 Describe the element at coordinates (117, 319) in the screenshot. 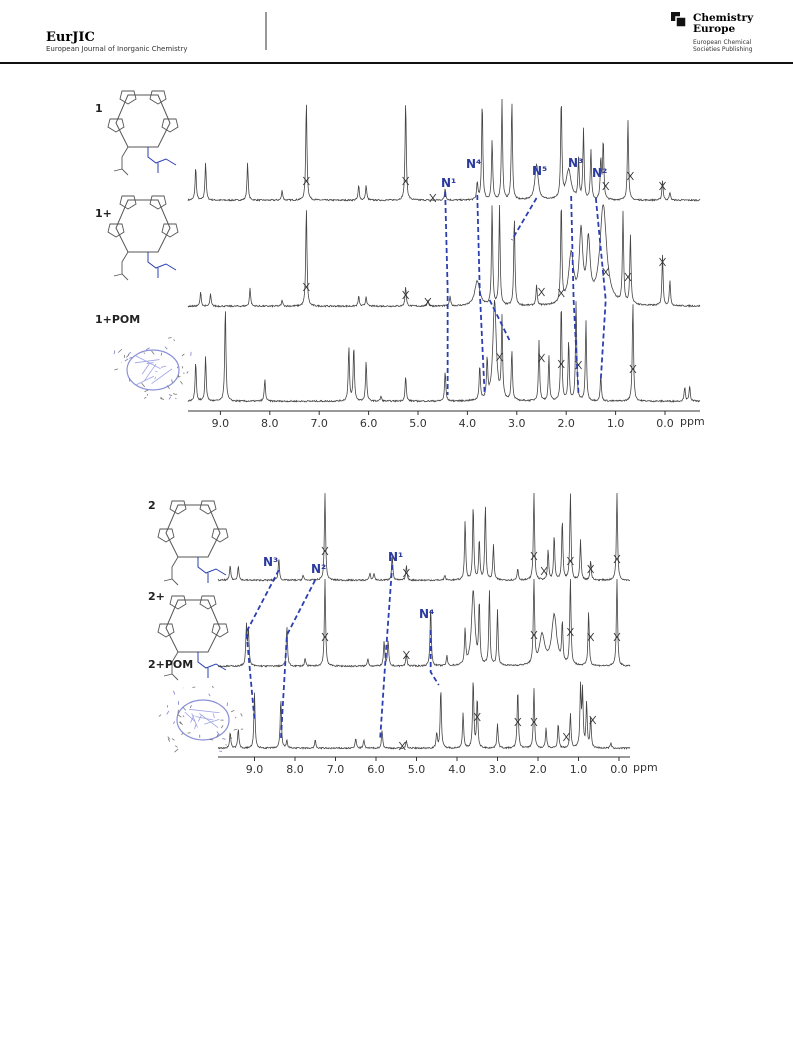

I see `trace-label: 1+POM` at that location.